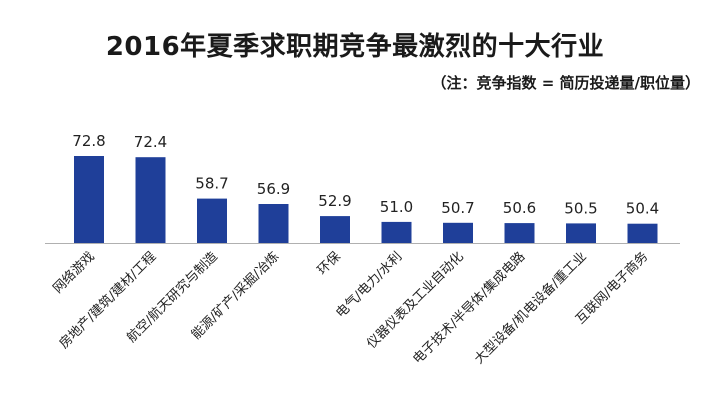 The image size is (710, 400). Describe the element at coordinates (334, 201) in the screenshot. I see `value-label-4: 52.9` at that location.